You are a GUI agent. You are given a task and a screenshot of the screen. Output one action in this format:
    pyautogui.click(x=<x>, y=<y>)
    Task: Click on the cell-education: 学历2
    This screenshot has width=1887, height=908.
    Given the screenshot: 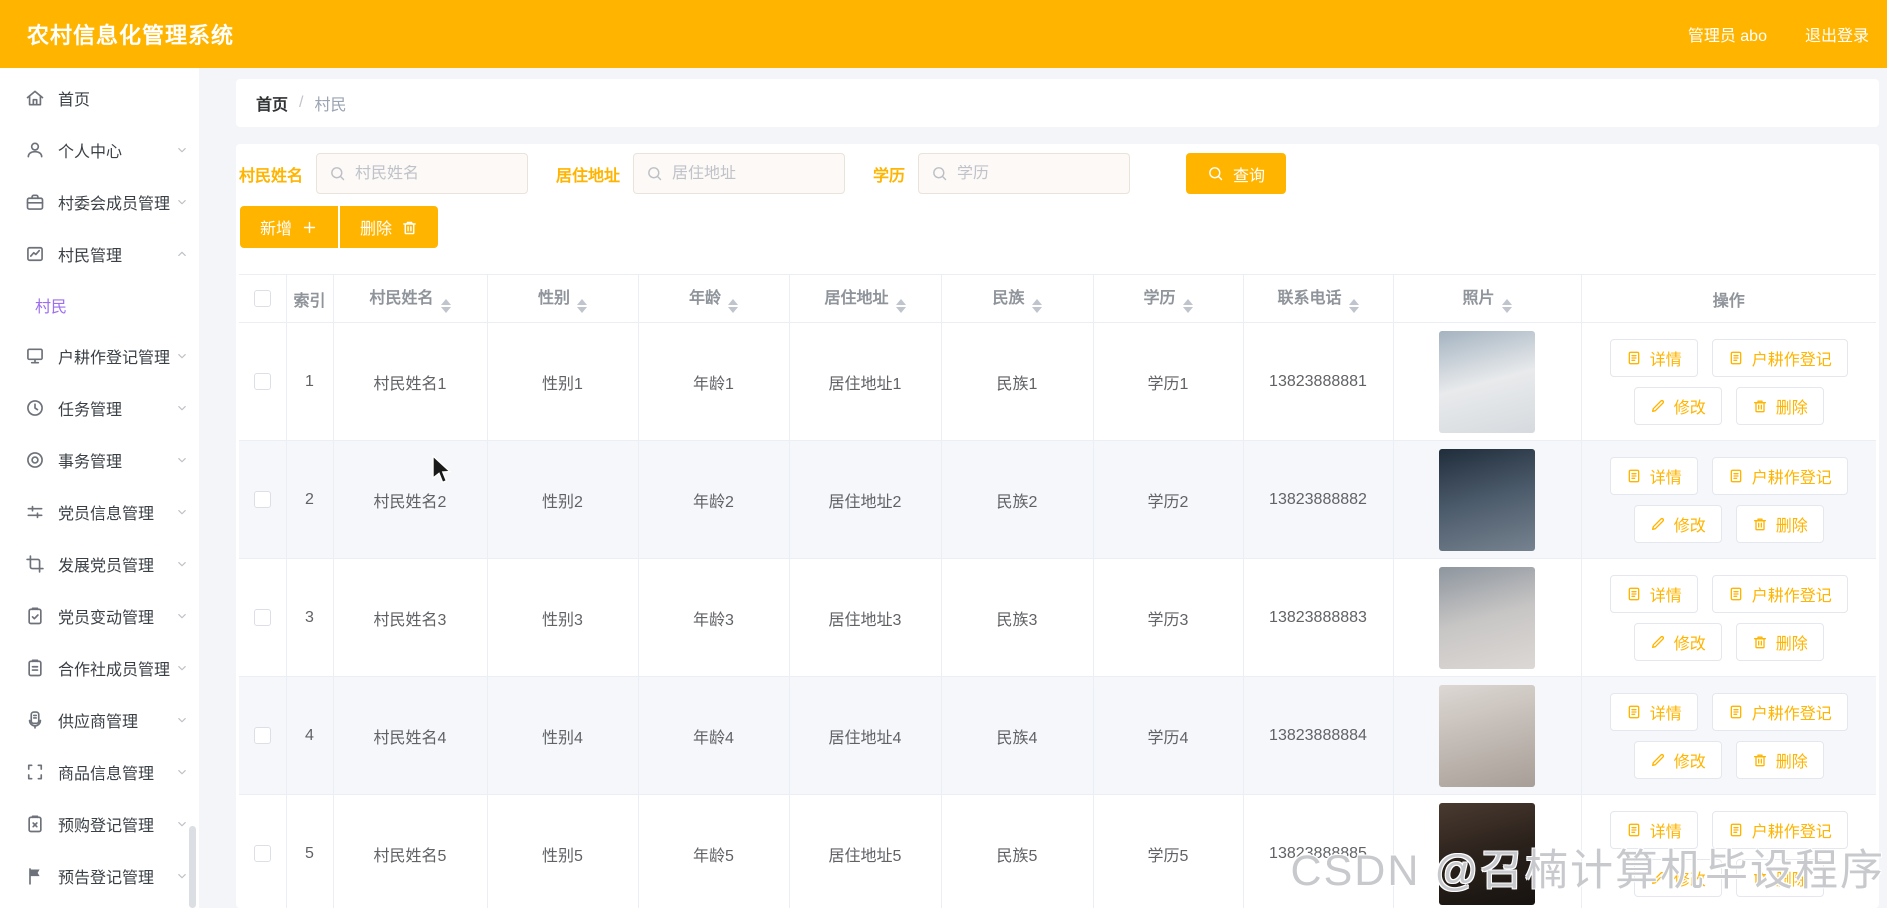 What is the action you would take?
    pyautogui.click(x=1168, y=499)
    